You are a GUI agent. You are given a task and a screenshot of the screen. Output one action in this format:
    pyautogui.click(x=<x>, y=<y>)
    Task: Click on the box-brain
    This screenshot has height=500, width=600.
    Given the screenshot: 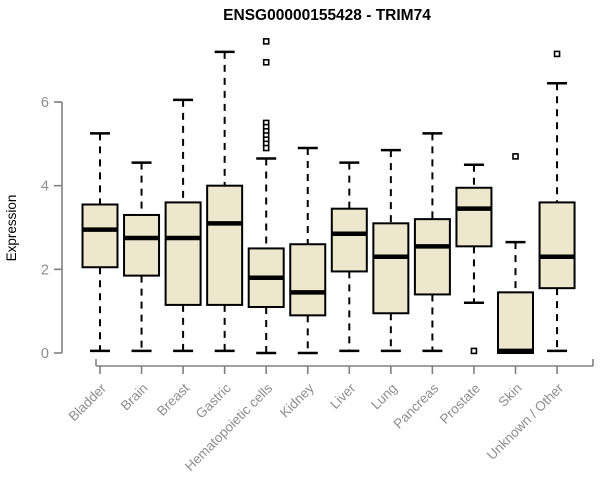 What is the action you would take?
    pyautogui.click(x=142, y=257)
    